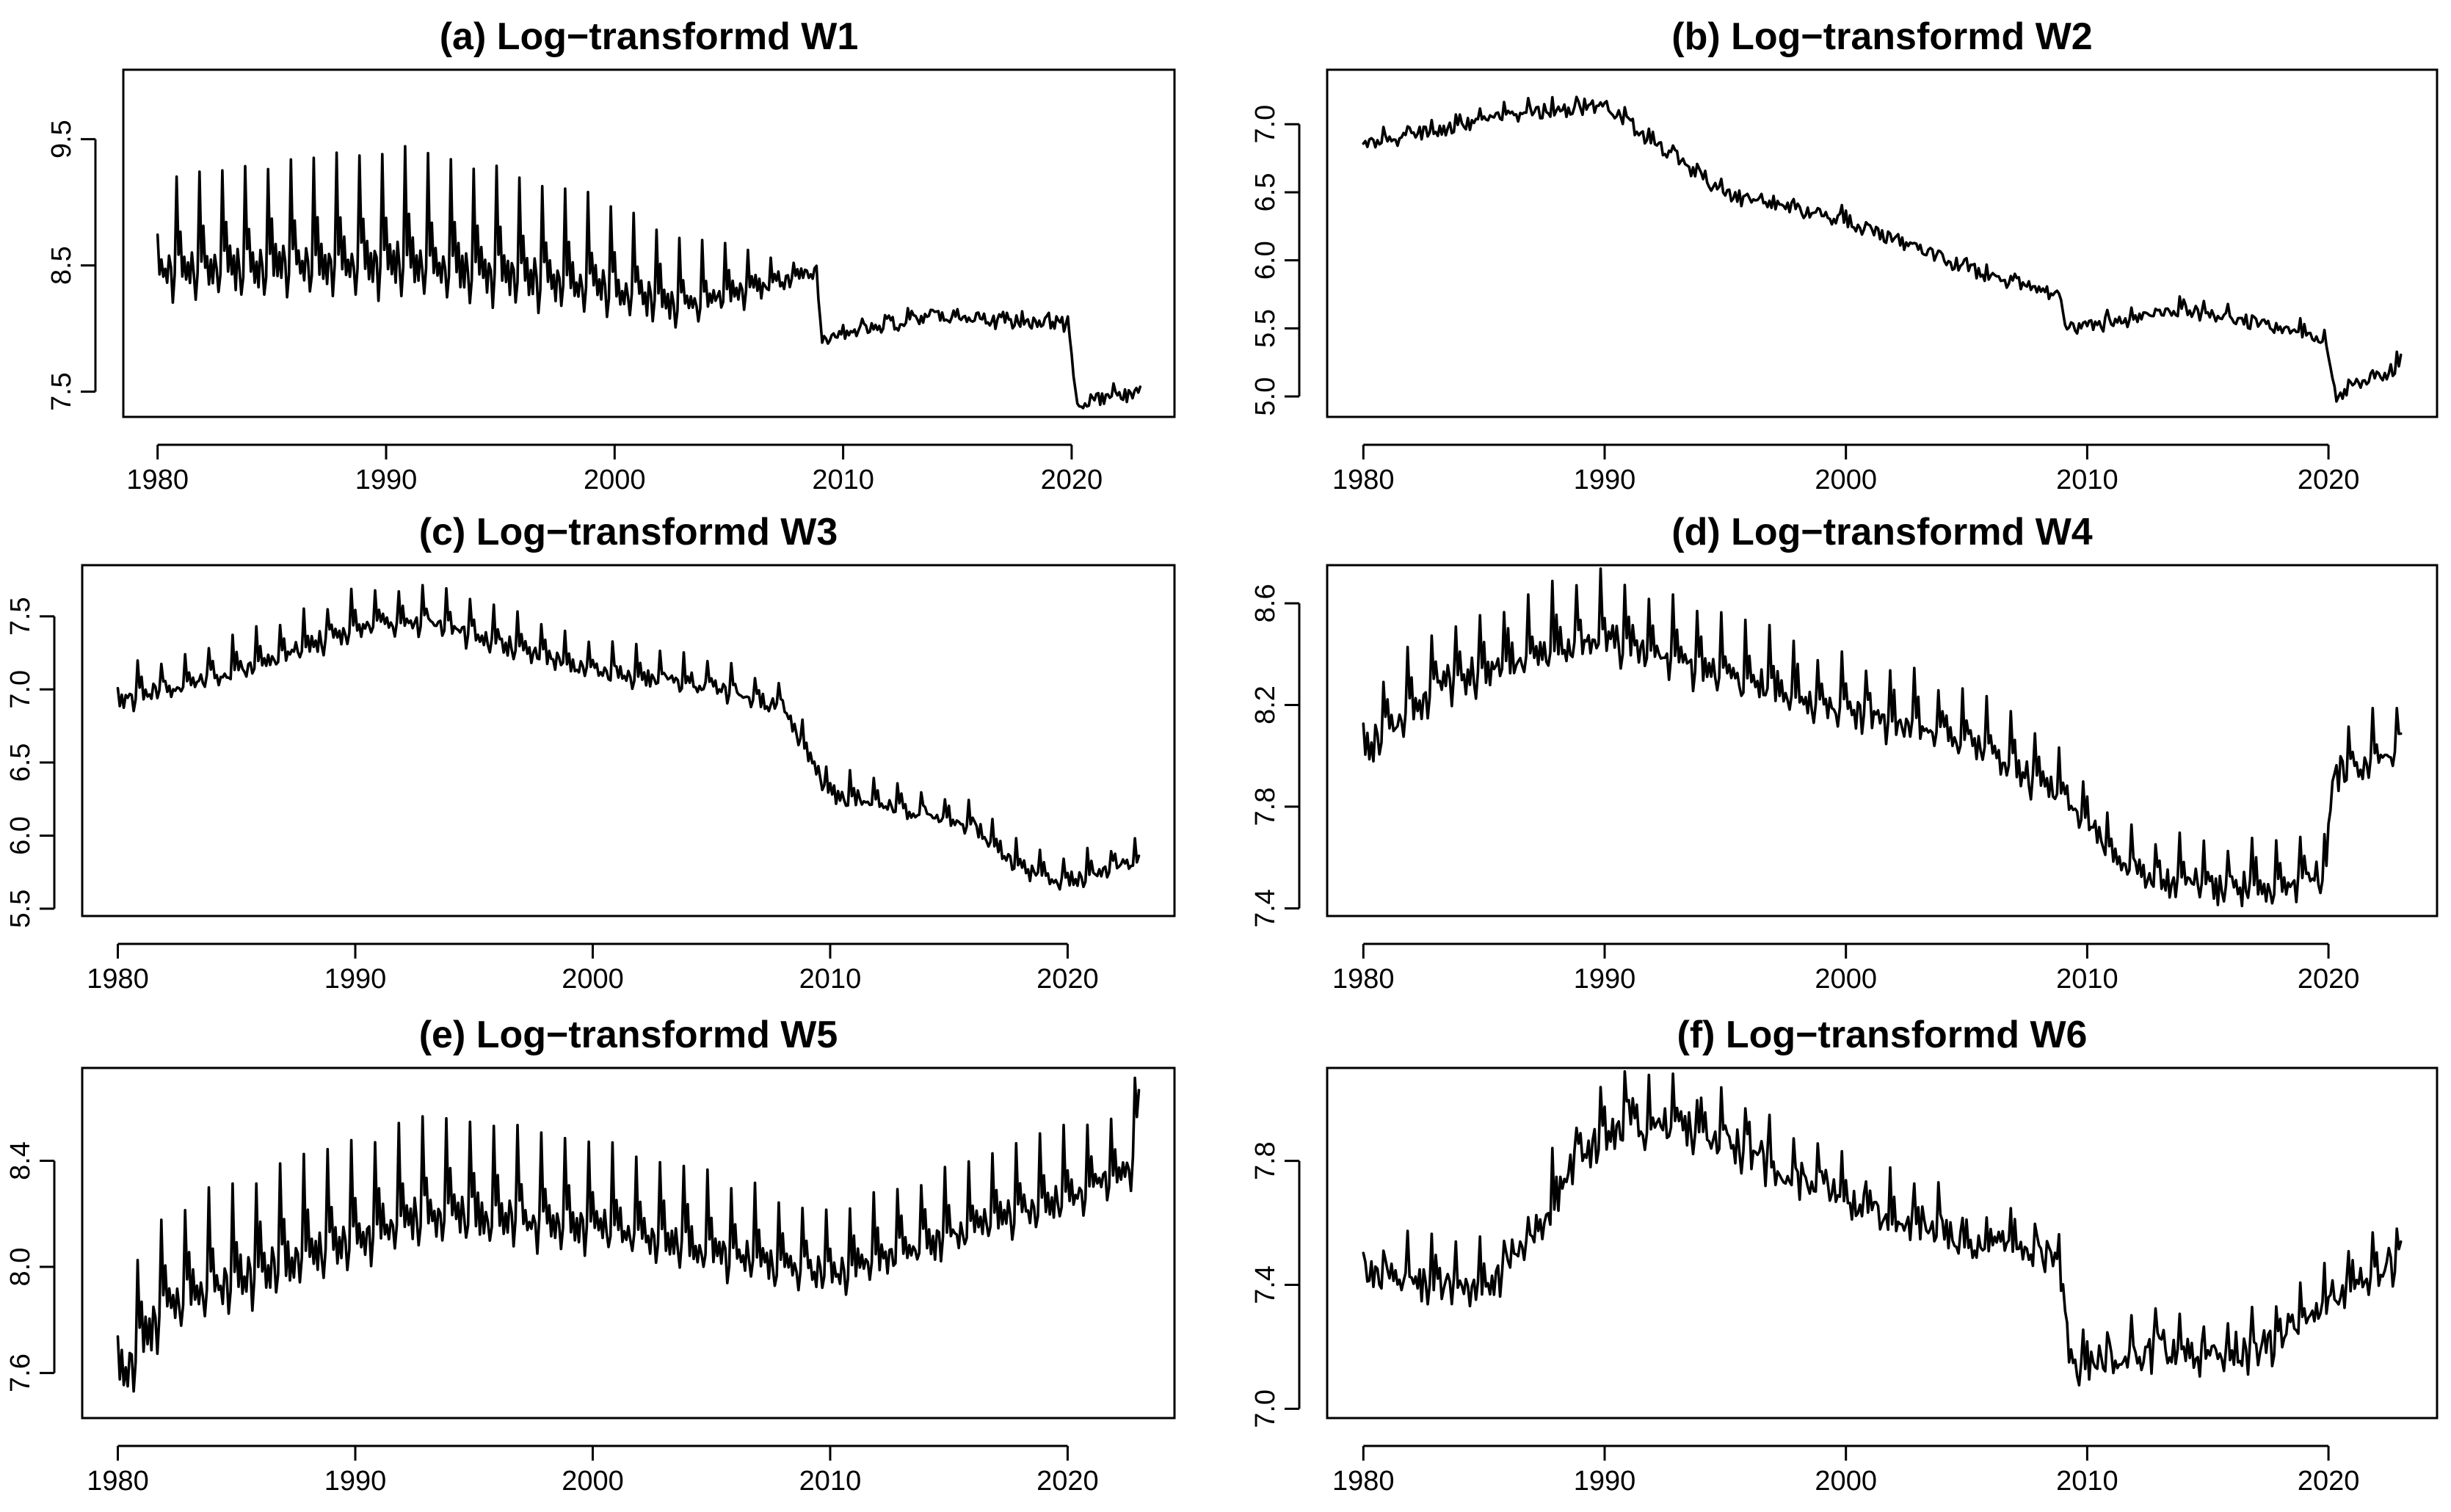 This screenshot has height=1512, width=2451. I want to click on y-tick-label: 8.6, so click(1265, 603).